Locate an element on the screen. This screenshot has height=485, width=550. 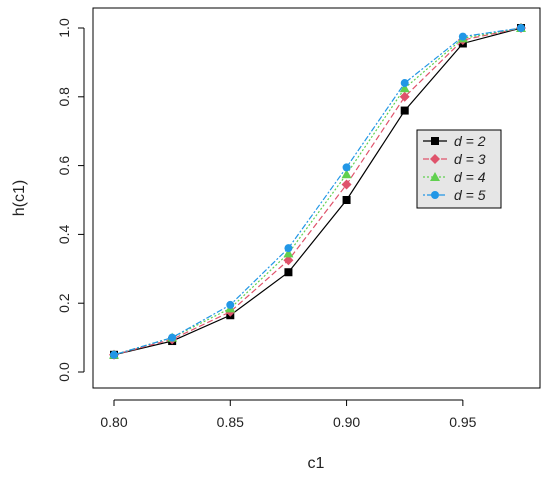
y-tick-label: 0.6 is located at coordinates (64, 166).